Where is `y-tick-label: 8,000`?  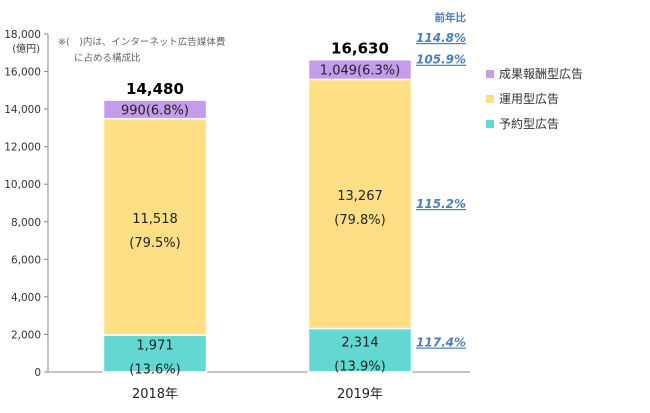 y-tick-label: 8,000 is located at coordinates (26, 223).